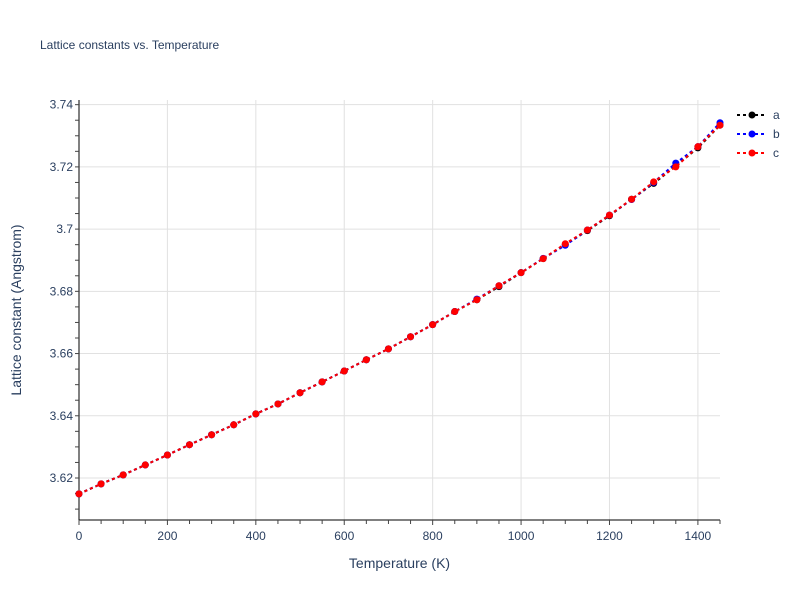 Image resolution: width=800 pixels, height=600 pixels. Describe the element at coordinates (776, 153) in the screenshot. I see `legend-label-c: c` at that location.